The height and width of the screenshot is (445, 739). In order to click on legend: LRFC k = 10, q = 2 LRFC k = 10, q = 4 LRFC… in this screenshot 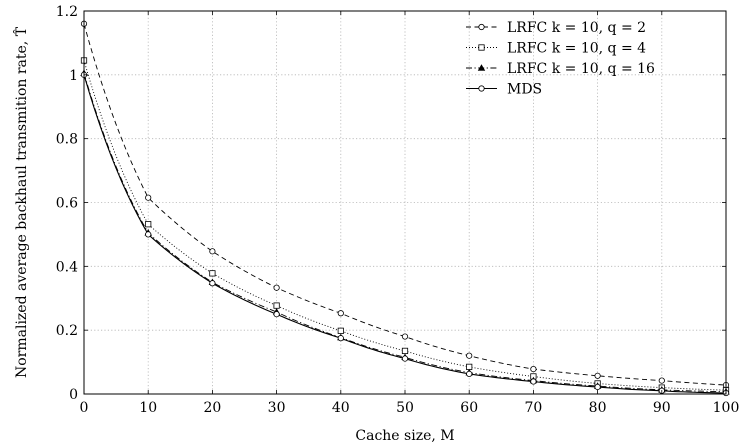, I will do `click(560, 59)`.